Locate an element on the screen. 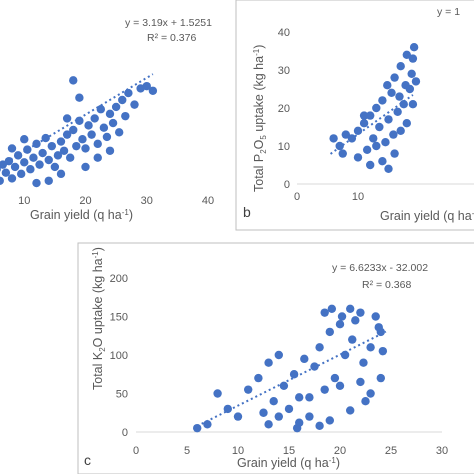 The width and height of the screenshot is (474, 474). panel-b-letter: b is located at coordinates (247, 212).